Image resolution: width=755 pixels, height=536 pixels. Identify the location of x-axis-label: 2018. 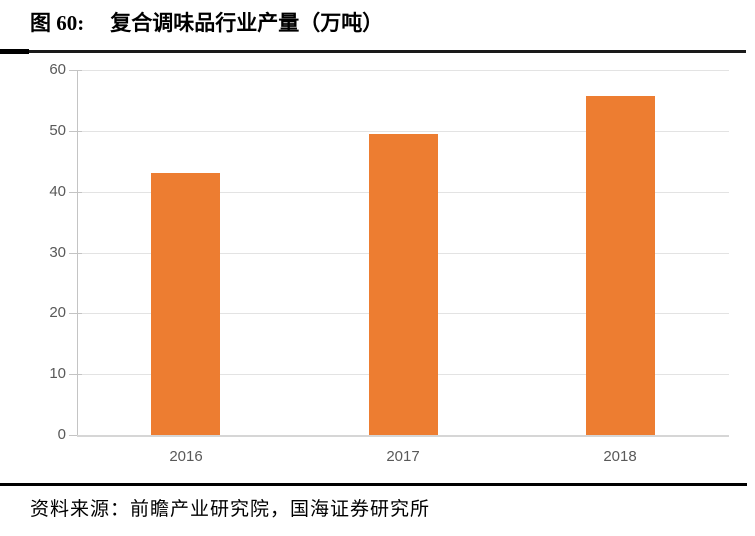
(620, 456).